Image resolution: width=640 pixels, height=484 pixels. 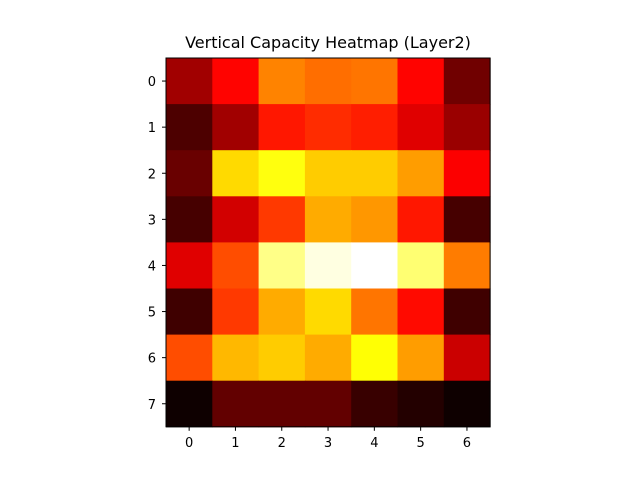 I want to click on y-tick-label: 3, so click(x=152, y=220).